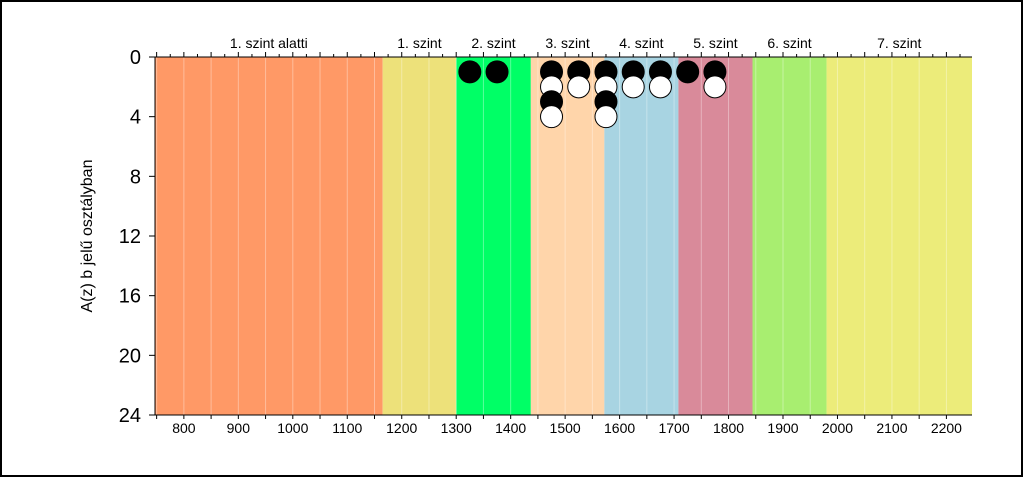 This screenshot has height=478, width=1024. What do you see at coordinates (565, 428) in the screenshot?
I see `x-tick-label: 1500` at bounding box center [565, 428].